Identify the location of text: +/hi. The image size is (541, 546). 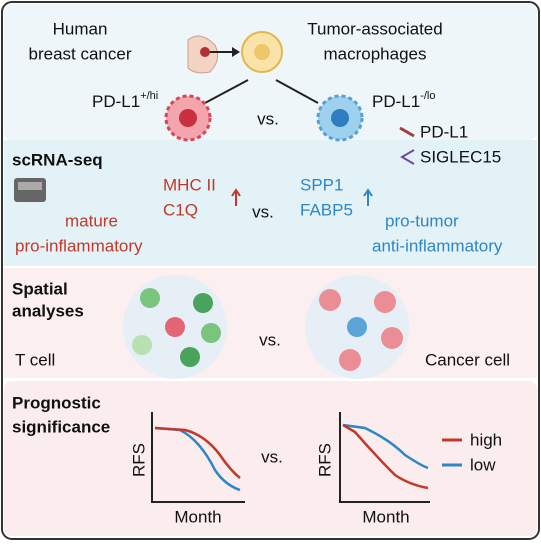
(149, 96).